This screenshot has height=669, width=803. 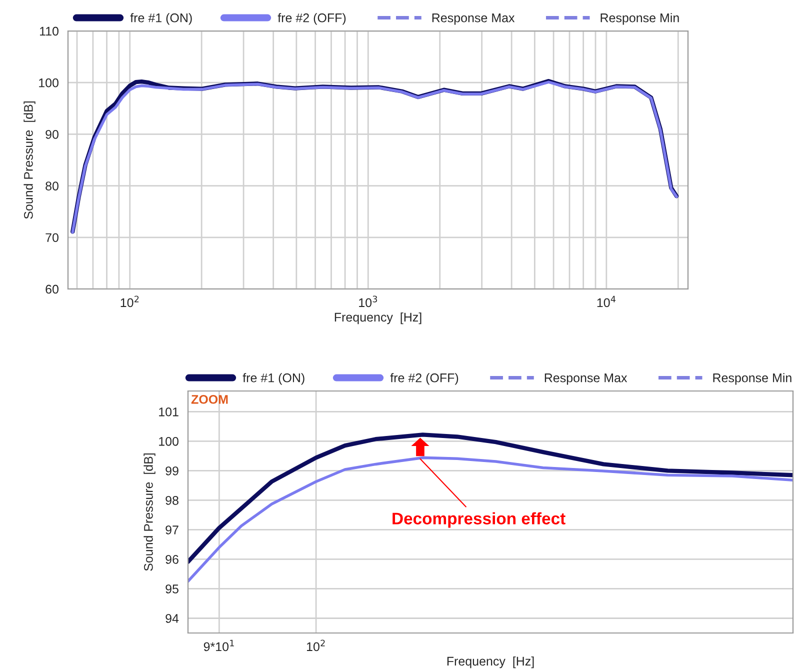 What do you see at coordinates (368, 302) in the screenshot?
I see `x-tick-label: 10$^{3}$` at bounding box center [368, 302].